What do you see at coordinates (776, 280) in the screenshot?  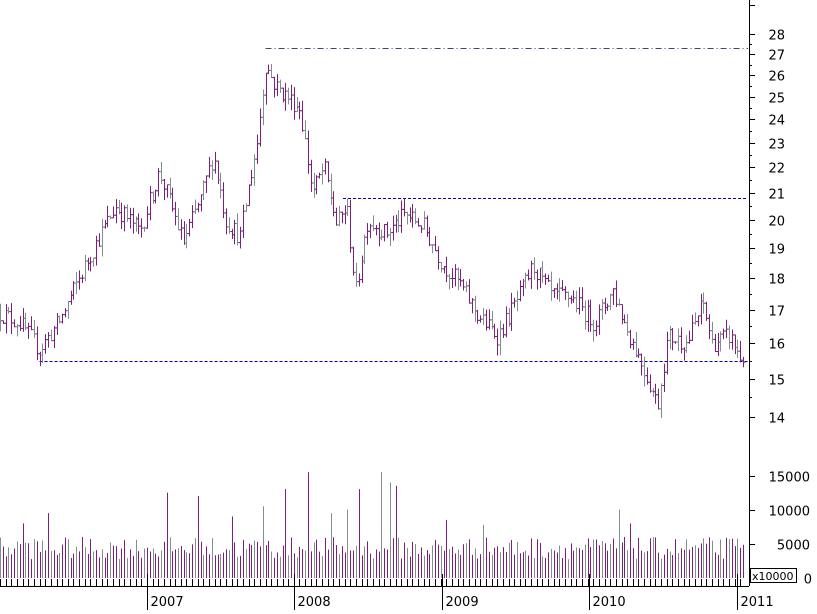 I see `price-tick-label: 18` at bounding box center [776, 280].